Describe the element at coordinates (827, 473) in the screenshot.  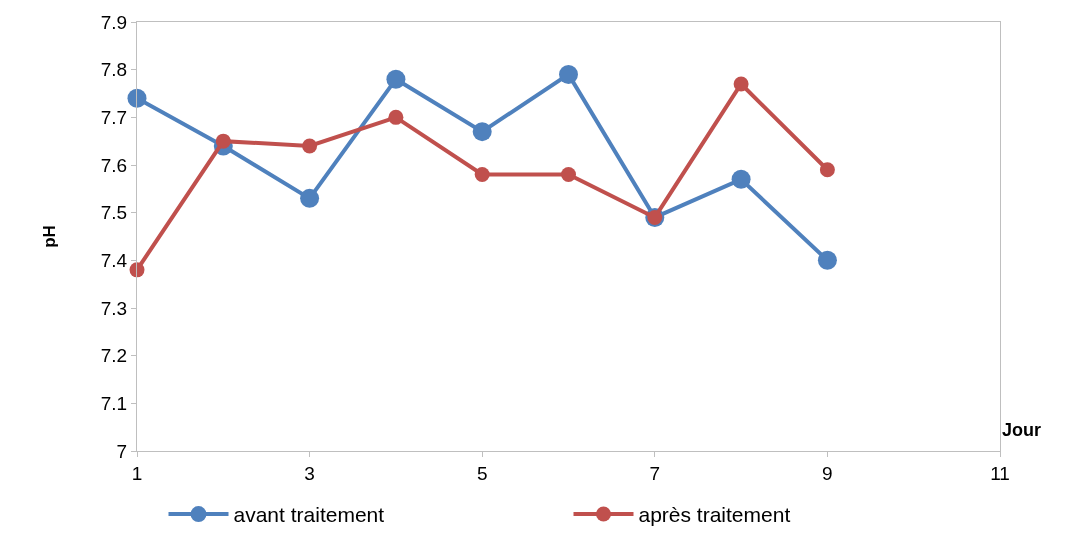
I see `x-tick-label: 9` at that location.